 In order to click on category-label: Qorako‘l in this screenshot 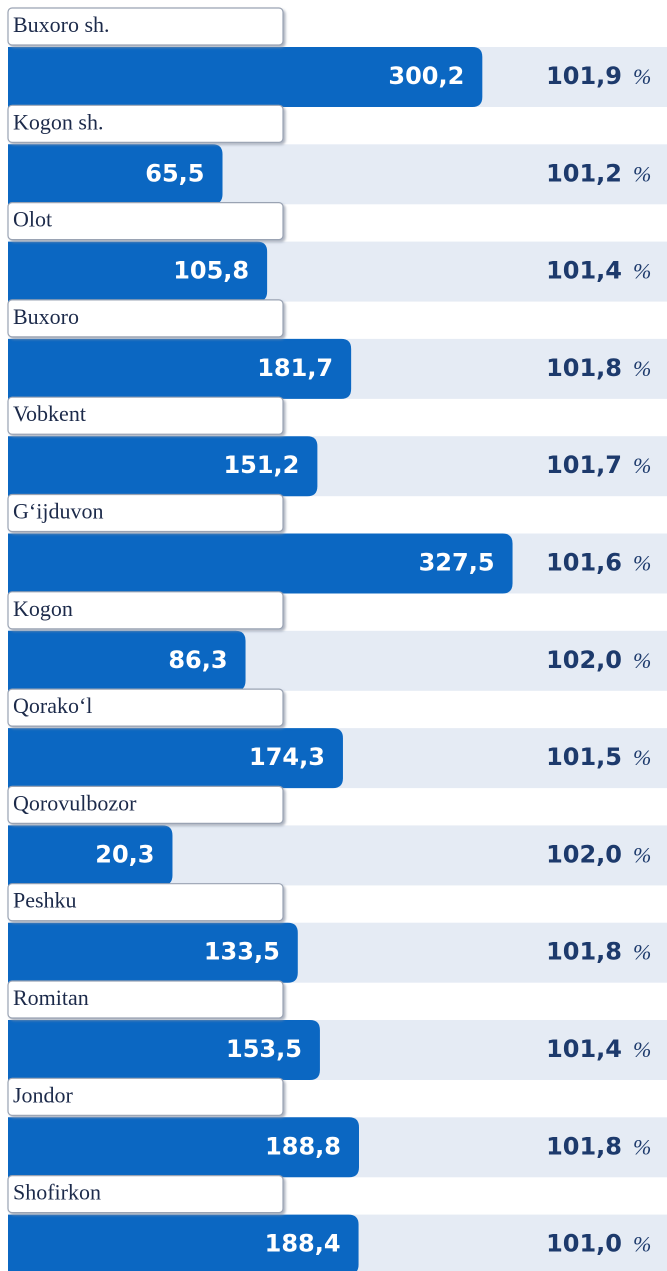, I will do `click(52, 705)`.